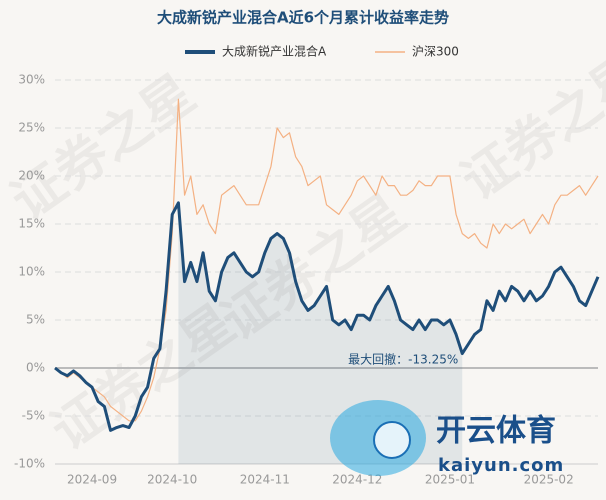 The width and height of the screenshot is (606, 500). Describe the element at coordinates (35, 368) in the screenshot. I see `y-tick-label: 0%` at that location.